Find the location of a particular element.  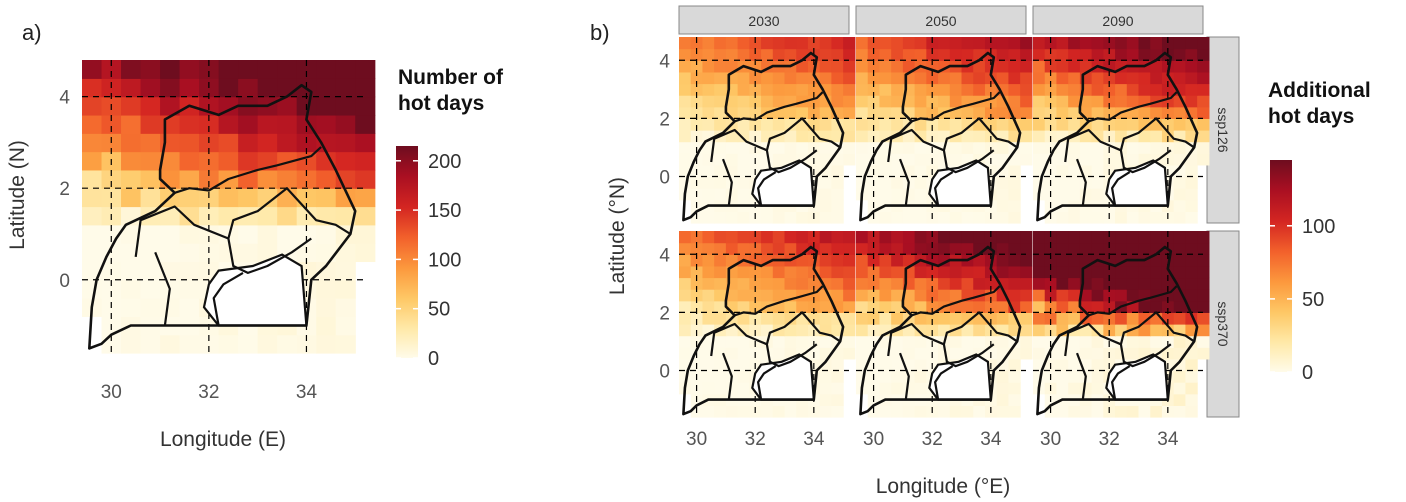

legend-b-title-line2: hot days is located at coordinates (1311, 116).